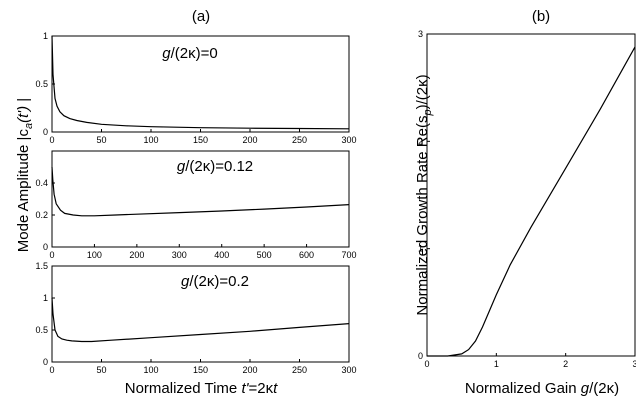  I want to click on panel-b-xlabel: Normalized Gain g/(2κ), so click(542, 388).